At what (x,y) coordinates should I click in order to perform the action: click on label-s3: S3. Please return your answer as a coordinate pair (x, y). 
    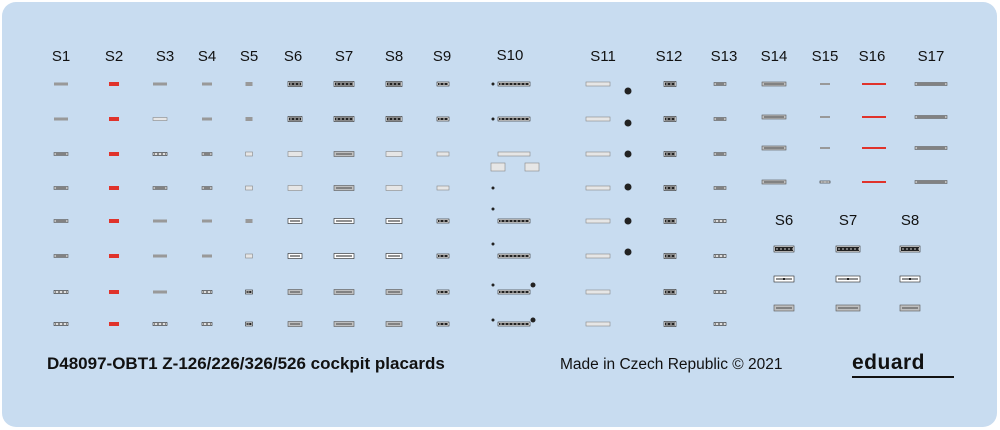
    Looking at the image, I should click on (165, 56).